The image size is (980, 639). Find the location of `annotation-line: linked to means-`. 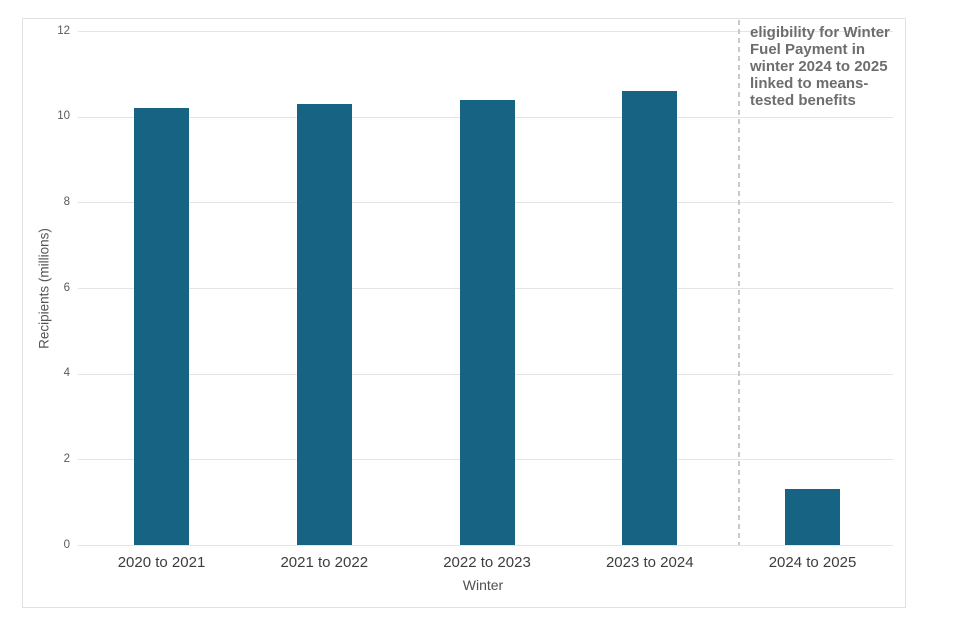

annotation-line: linked to means- is located at coordinates (809, 83).